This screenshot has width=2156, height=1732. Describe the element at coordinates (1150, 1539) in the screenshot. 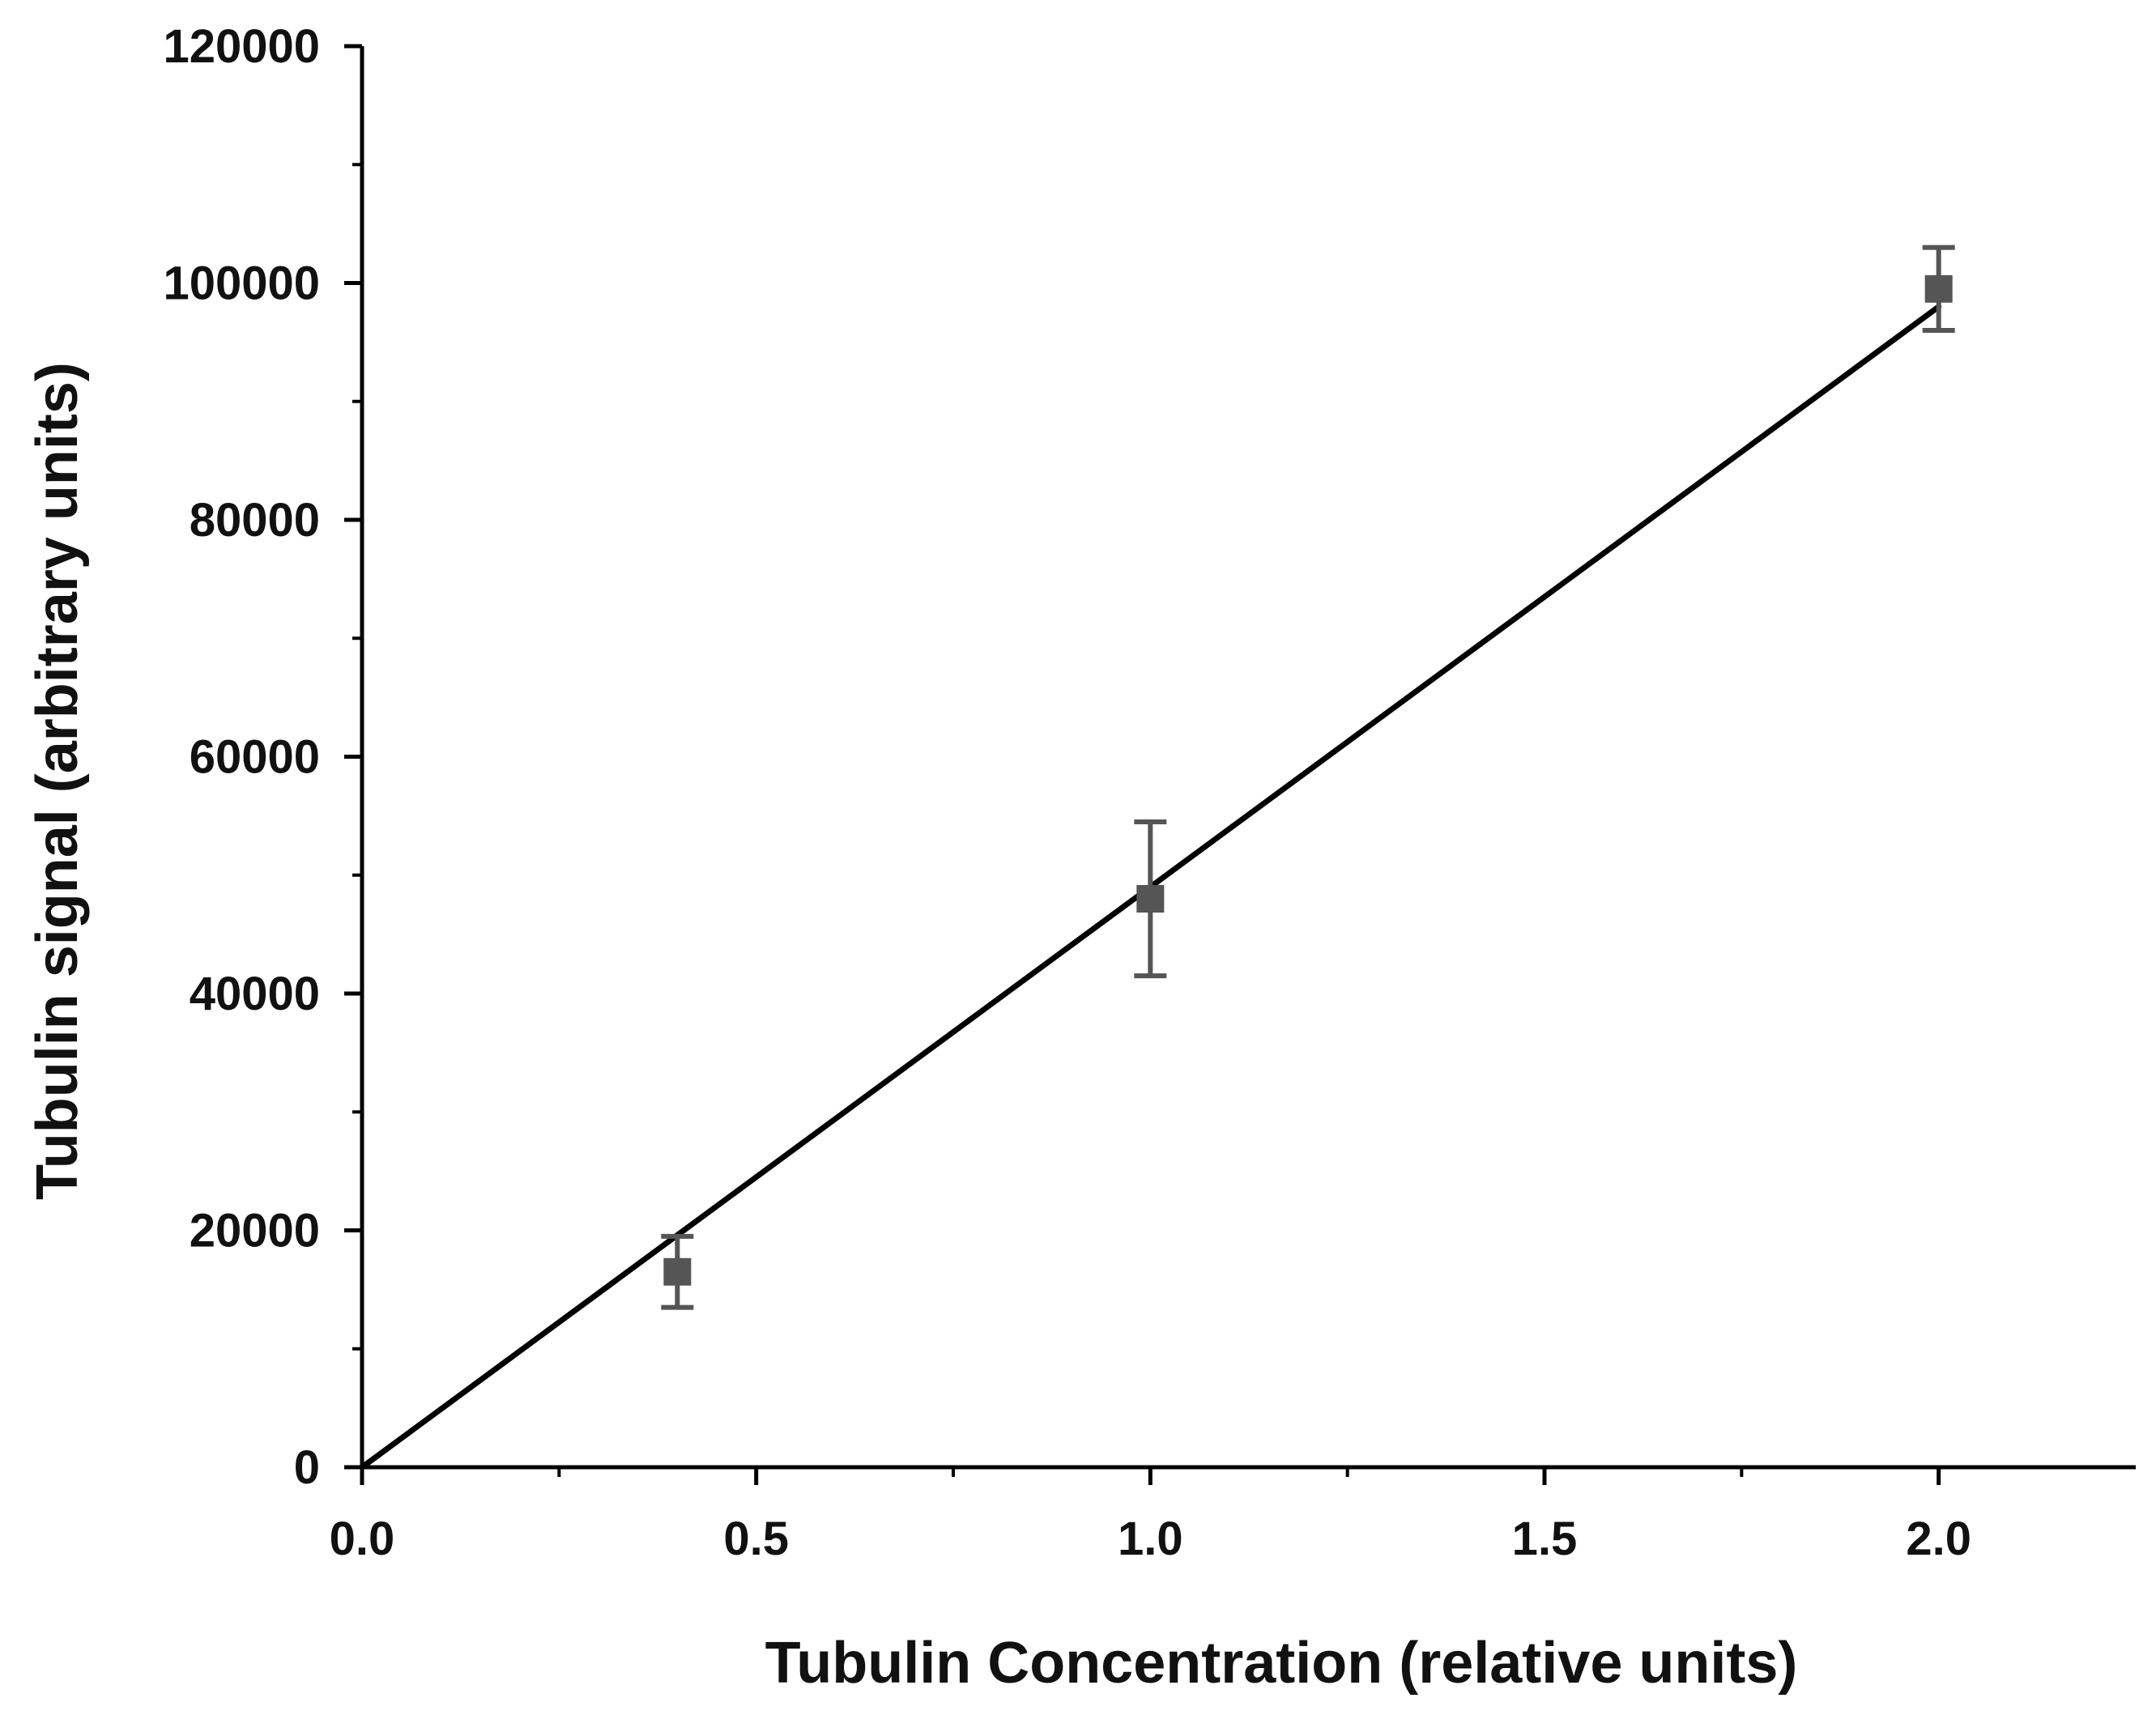

I see `x-tick-label: 1.0` at that location.